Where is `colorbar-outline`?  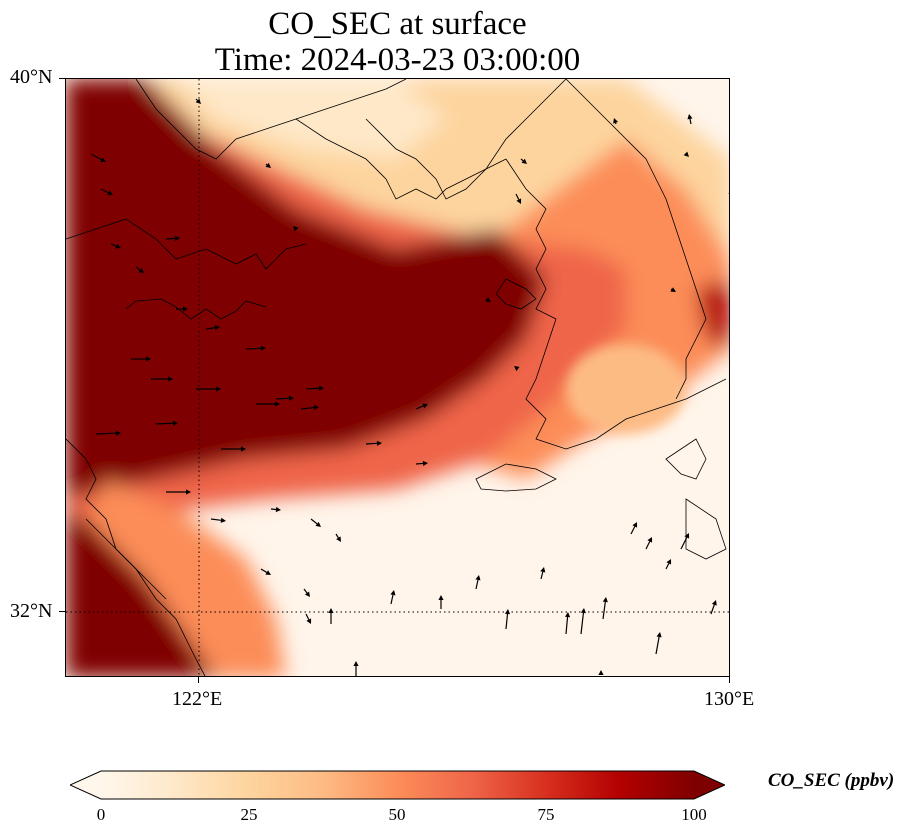 colorbar-outline is located at coordinates (397, 785).